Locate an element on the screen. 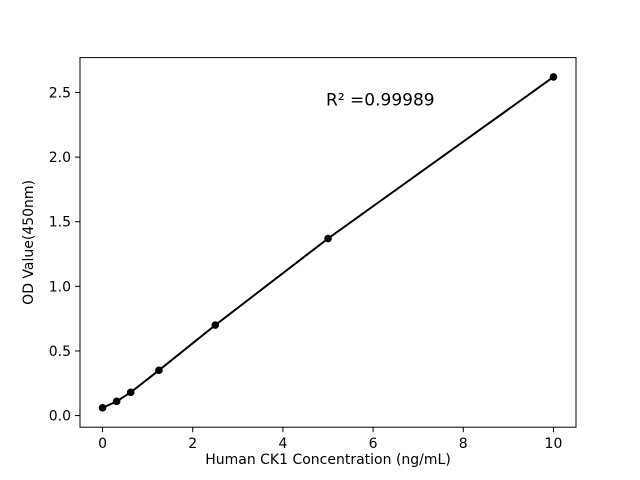 Image resolution: width=640 pixels, height=480 pixels. r-squared-annotation: R² =0.99989 is located at coordinates (380, 100).